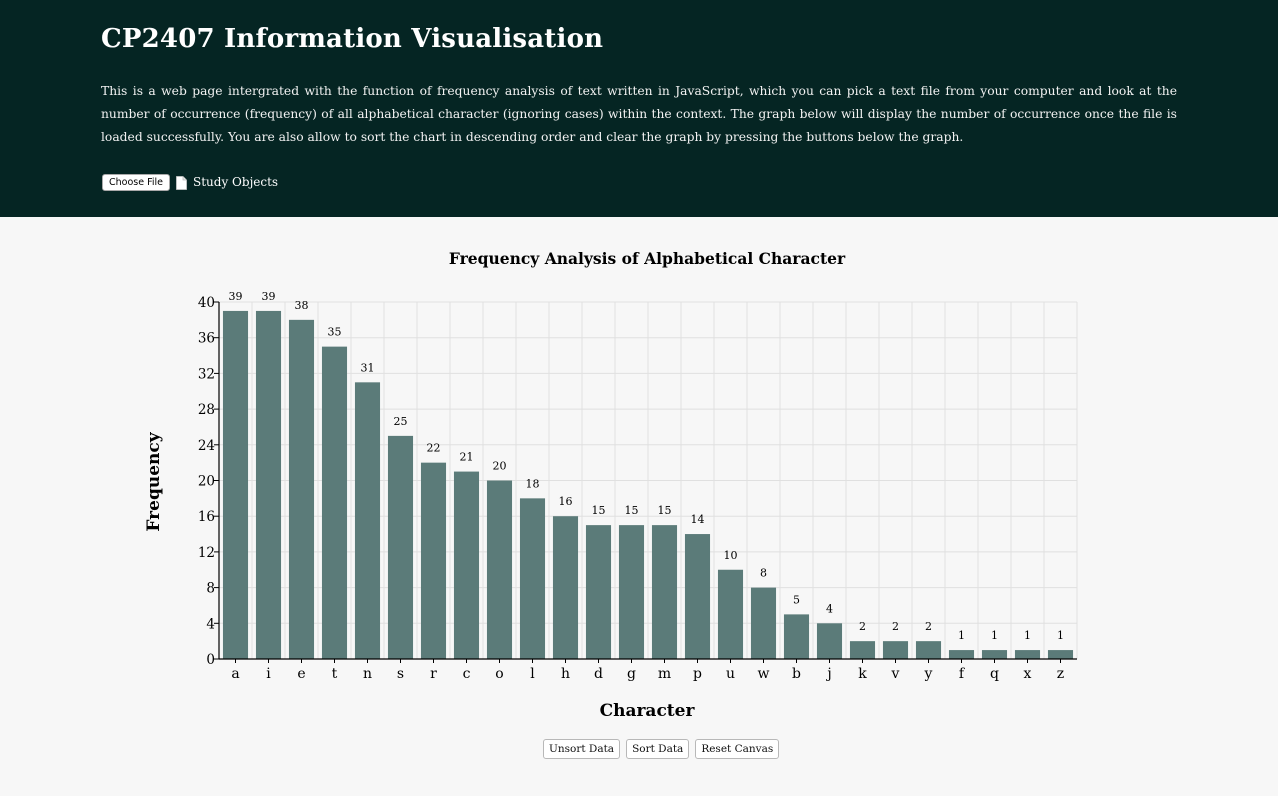 This screenshot has height=796, width=1278. What do you see at coordinates (136, 182) in the screenshot?
I see `choose-file-button: Choose File` at bounding box center [136, 182].